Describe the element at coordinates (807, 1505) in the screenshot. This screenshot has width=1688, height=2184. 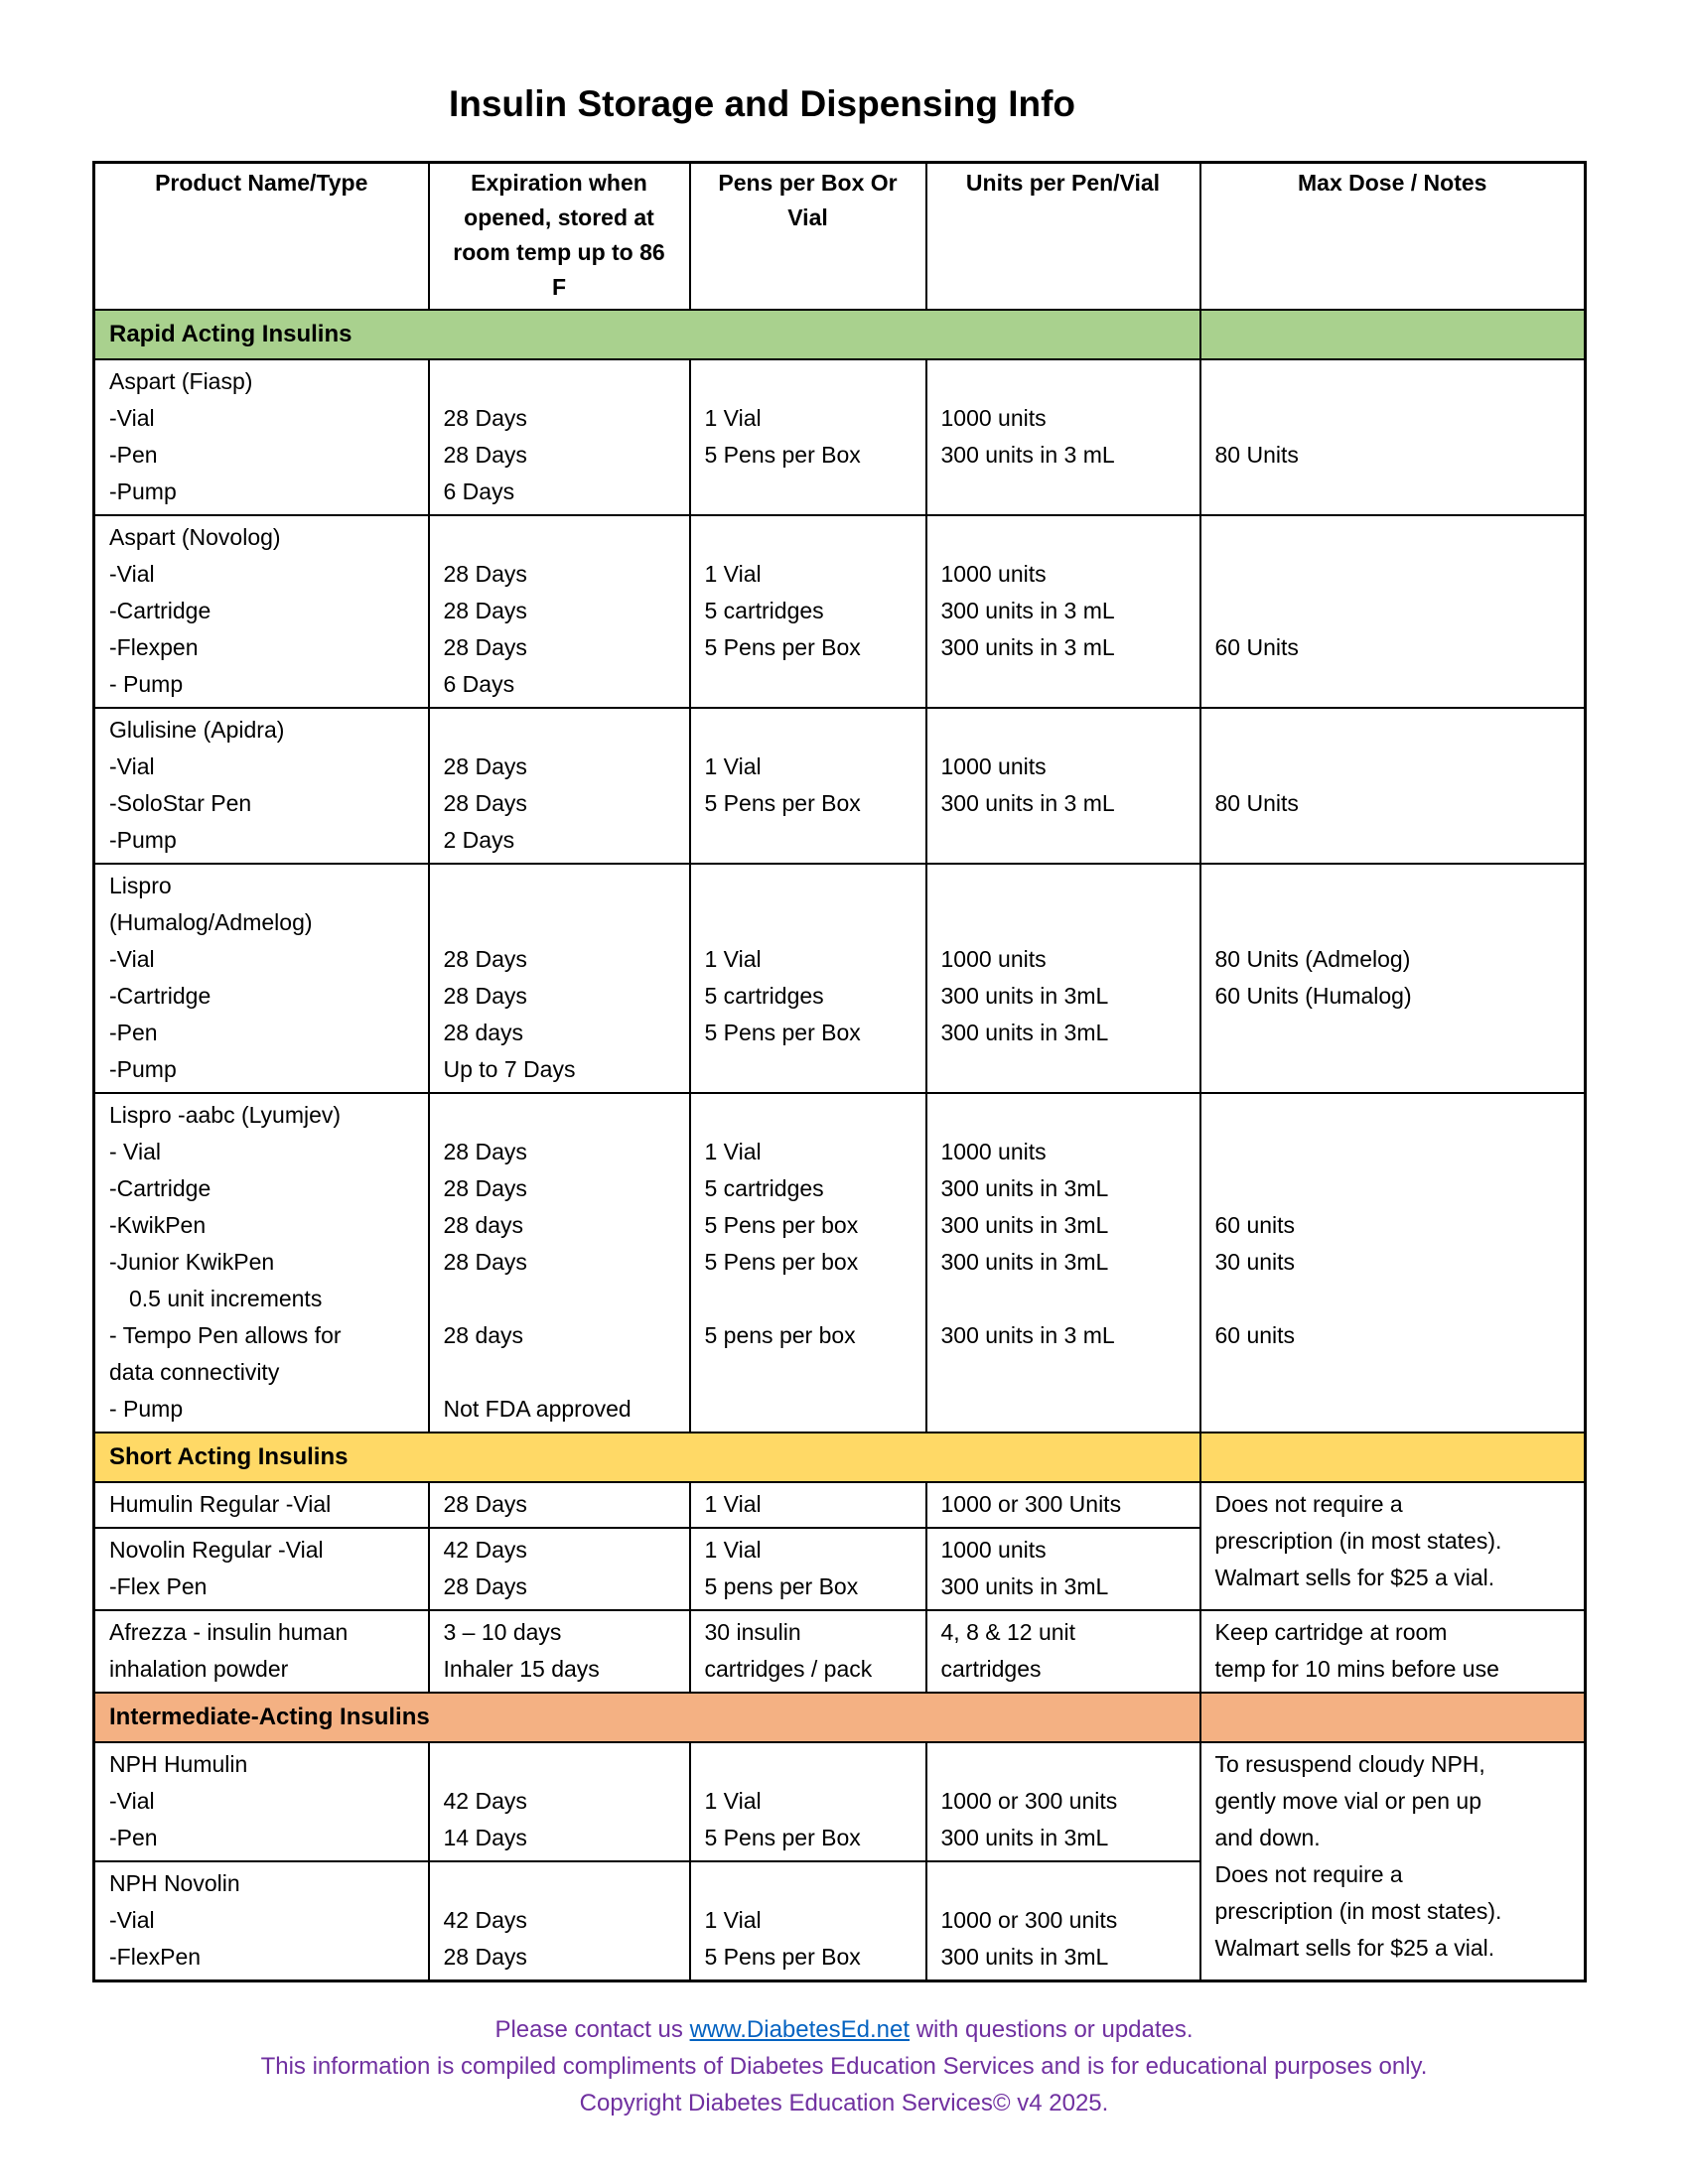
I see `table-cell: 1 Vial` at that location.